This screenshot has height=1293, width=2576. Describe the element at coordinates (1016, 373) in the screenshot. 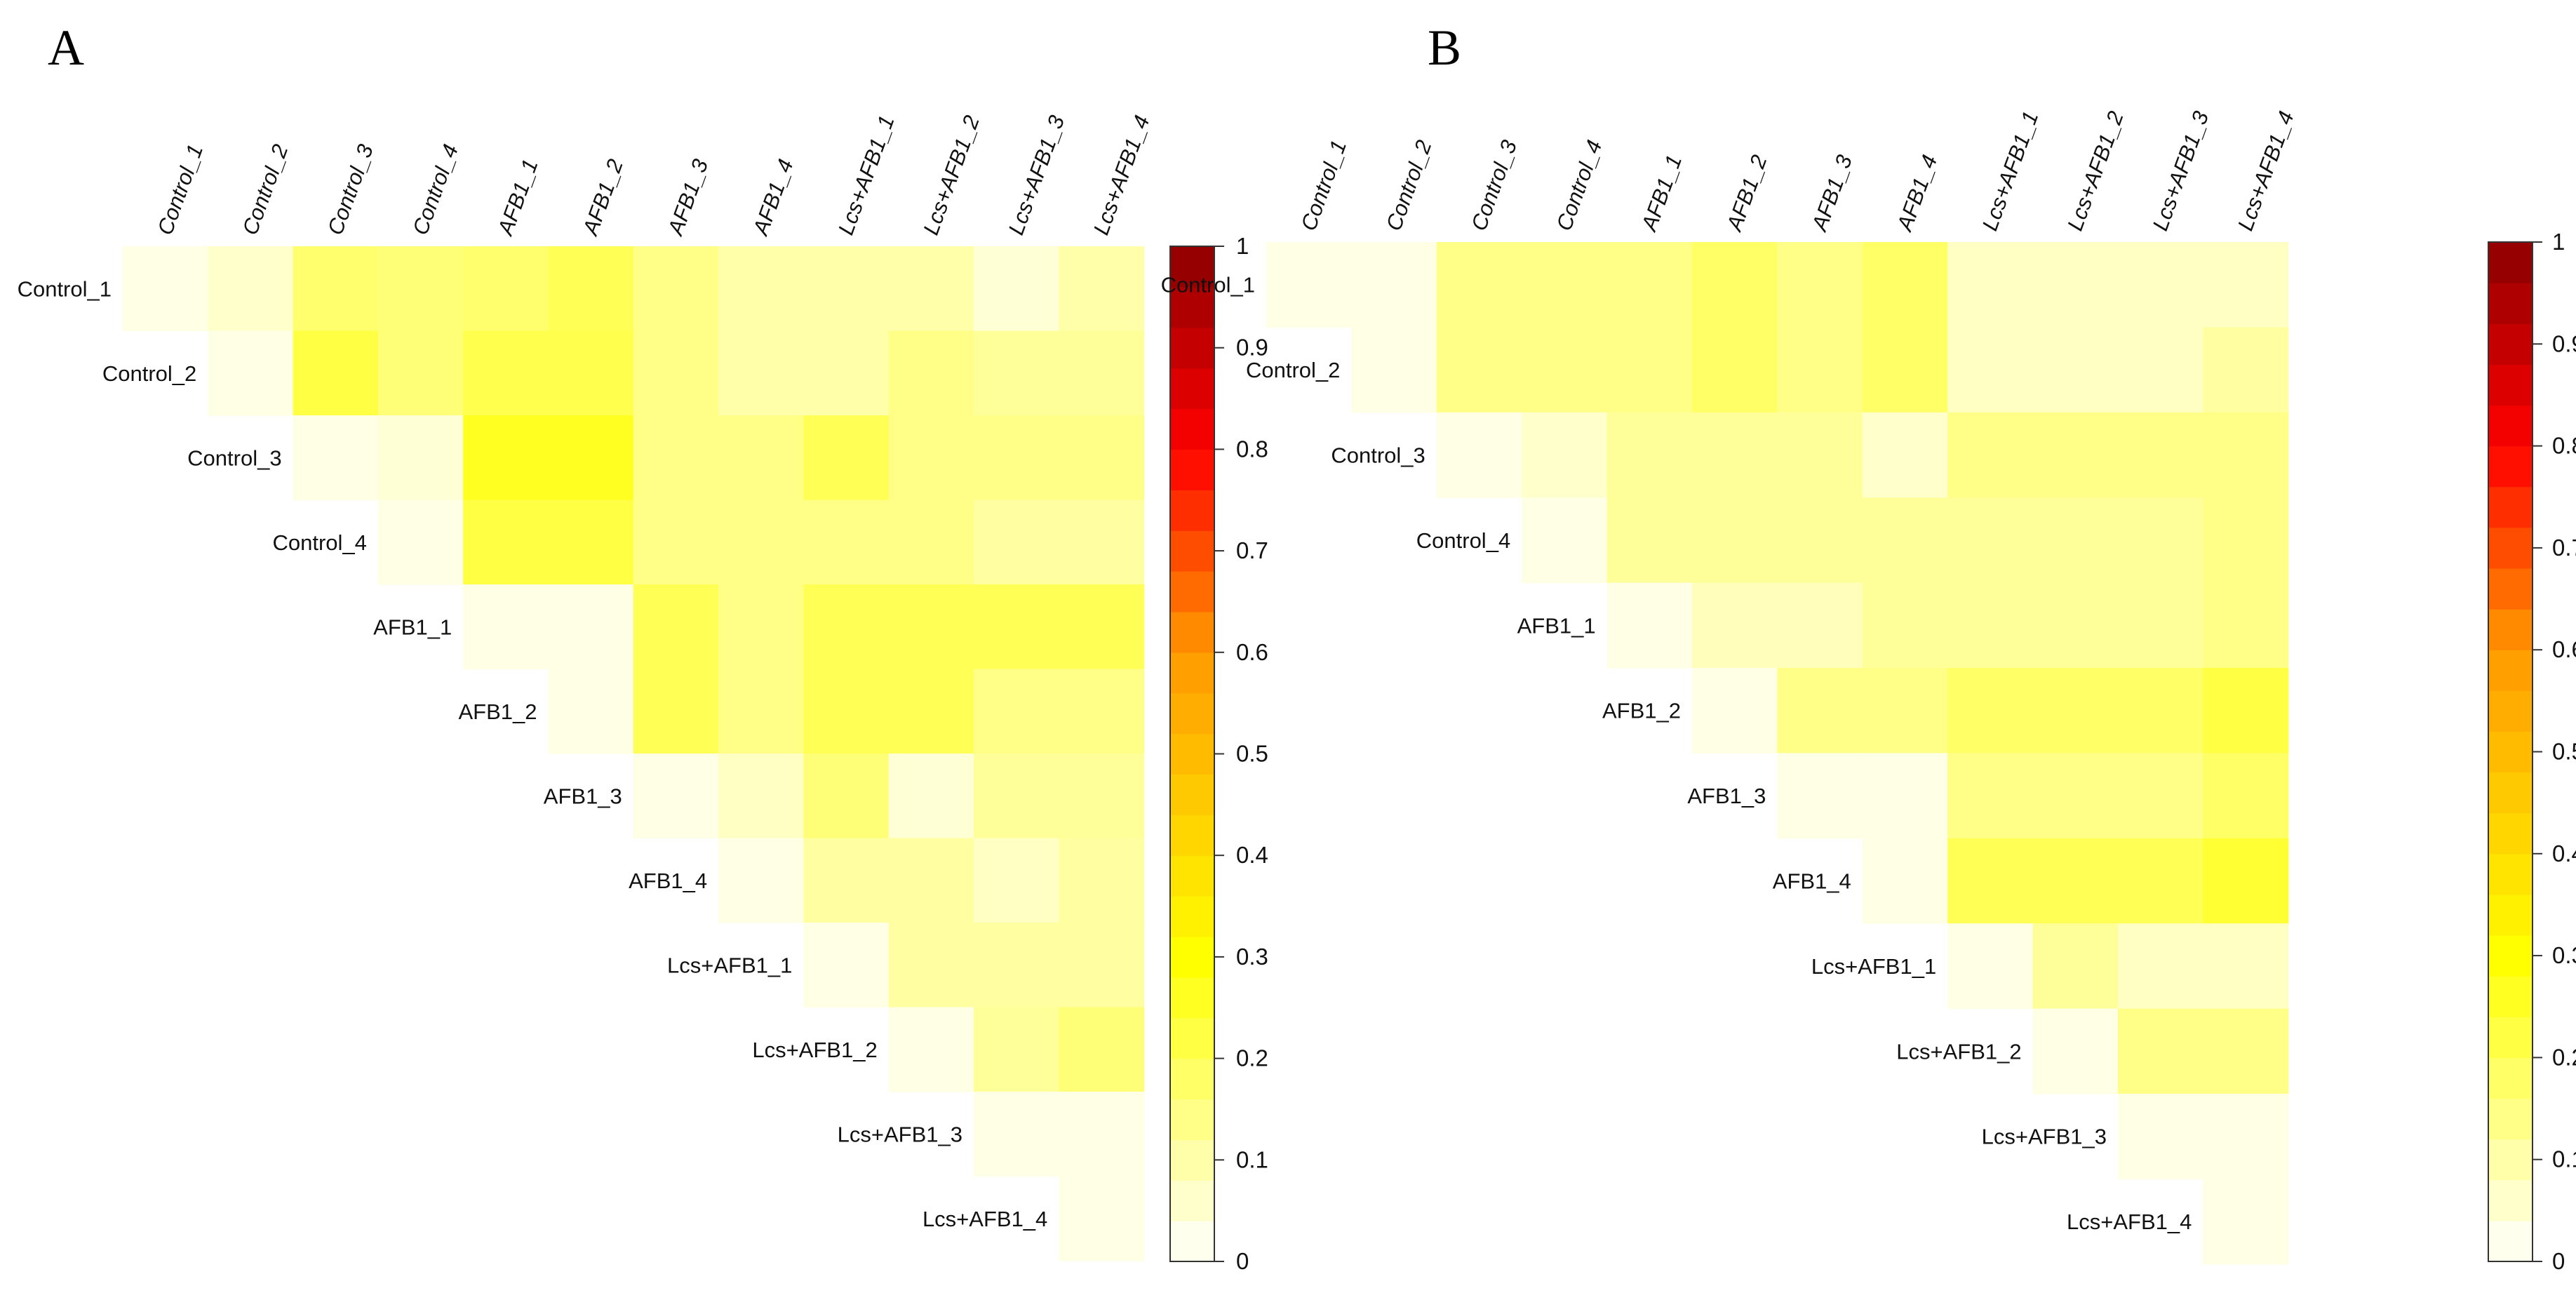

I see `panel-a-cell-r2-c11` at that location.